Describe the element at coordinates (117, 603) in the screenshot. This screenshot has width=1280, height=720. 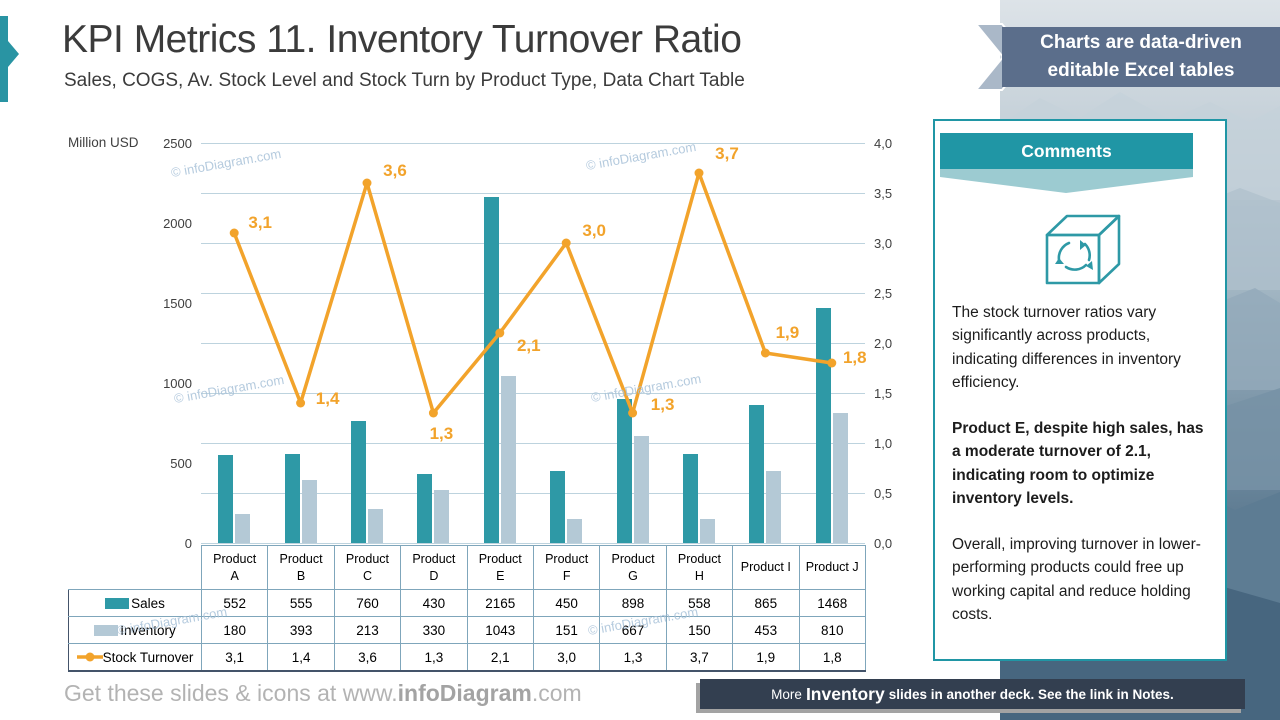
I see `sales-swatch-icon` at that location.